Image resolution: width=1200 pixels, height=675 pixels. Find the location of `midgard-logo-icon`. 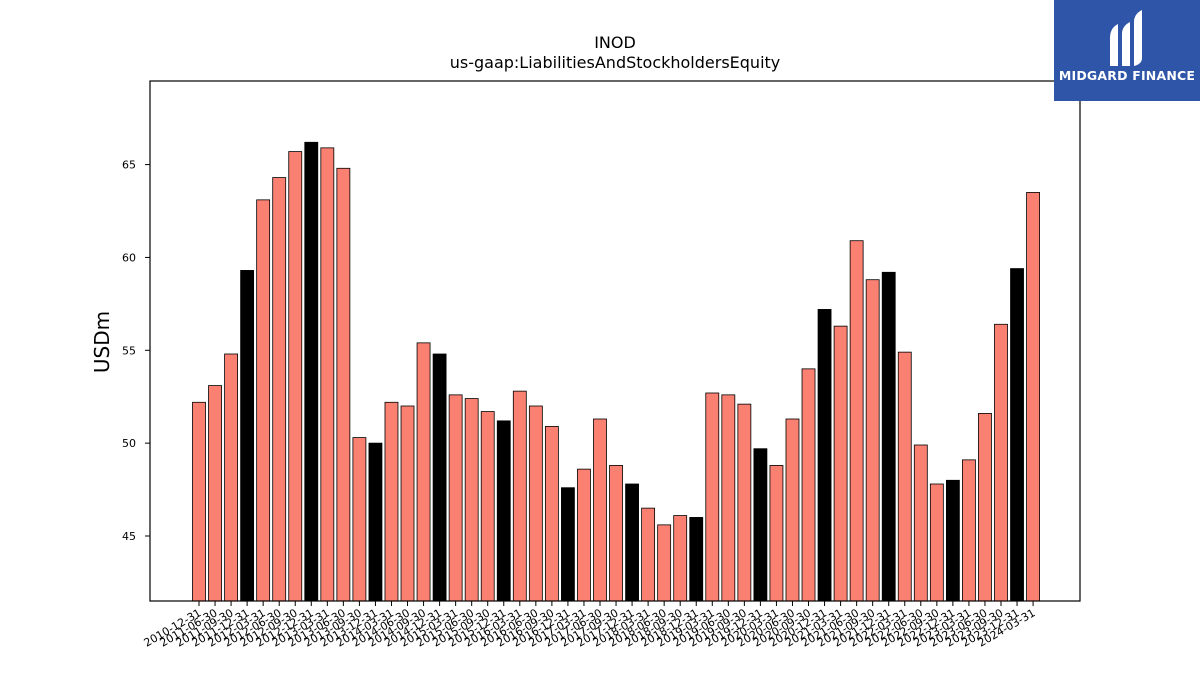

midgard-logo-icon is located at coordinates (1126, 38).